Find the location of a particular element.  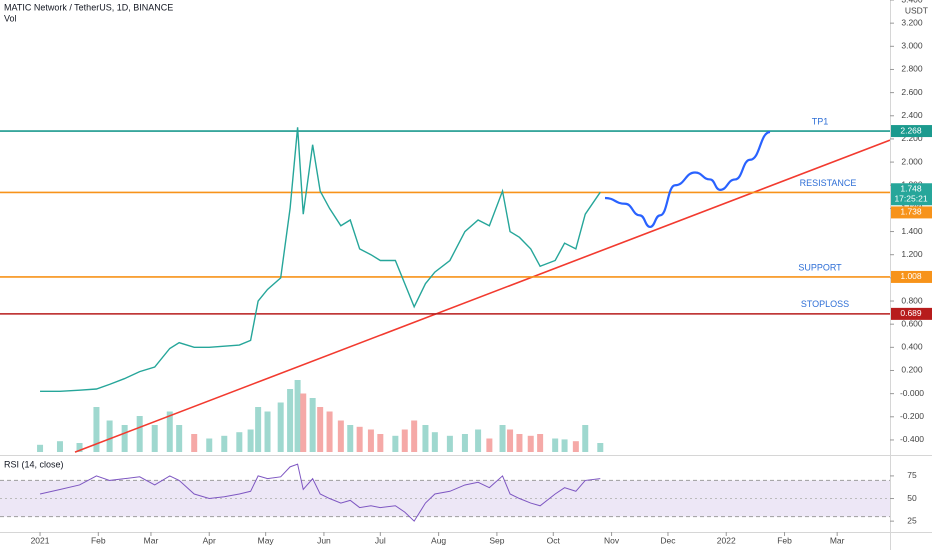

y-tick-label: -0.200 is located at coordinates (912, 416).